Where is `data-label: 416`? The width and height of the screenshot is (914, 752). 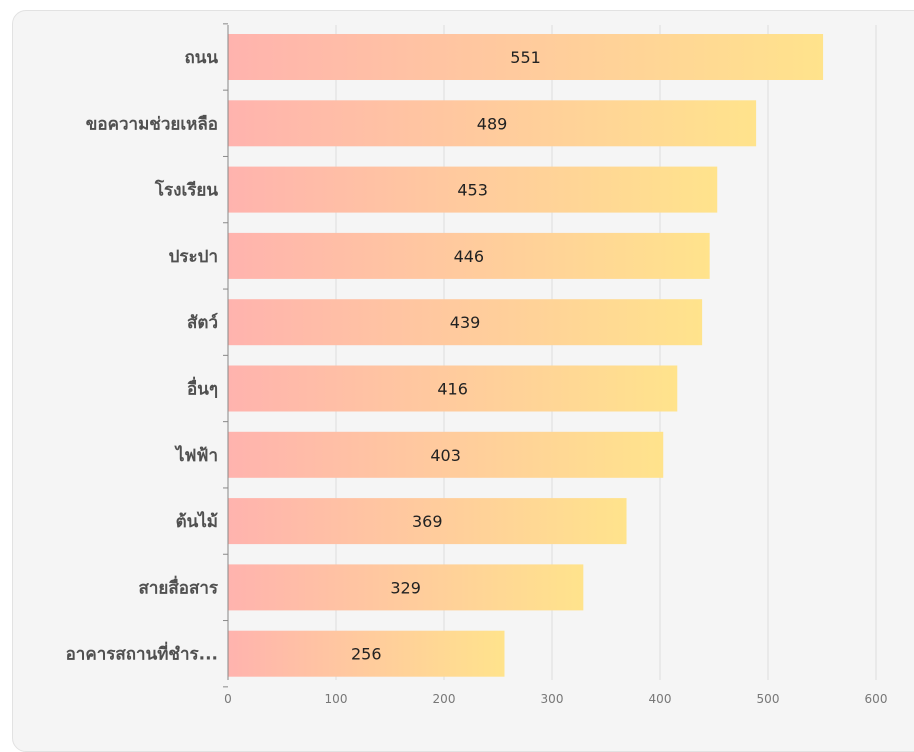 data-label: 416 is located at coordinates (452, 389).